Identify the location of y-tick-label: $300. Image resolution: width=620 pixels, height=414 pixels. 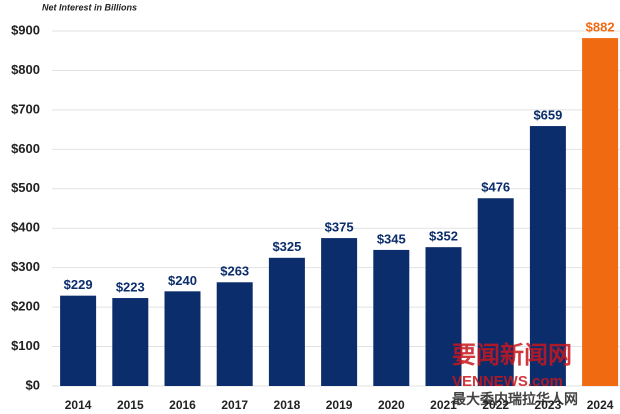
(25, 266).